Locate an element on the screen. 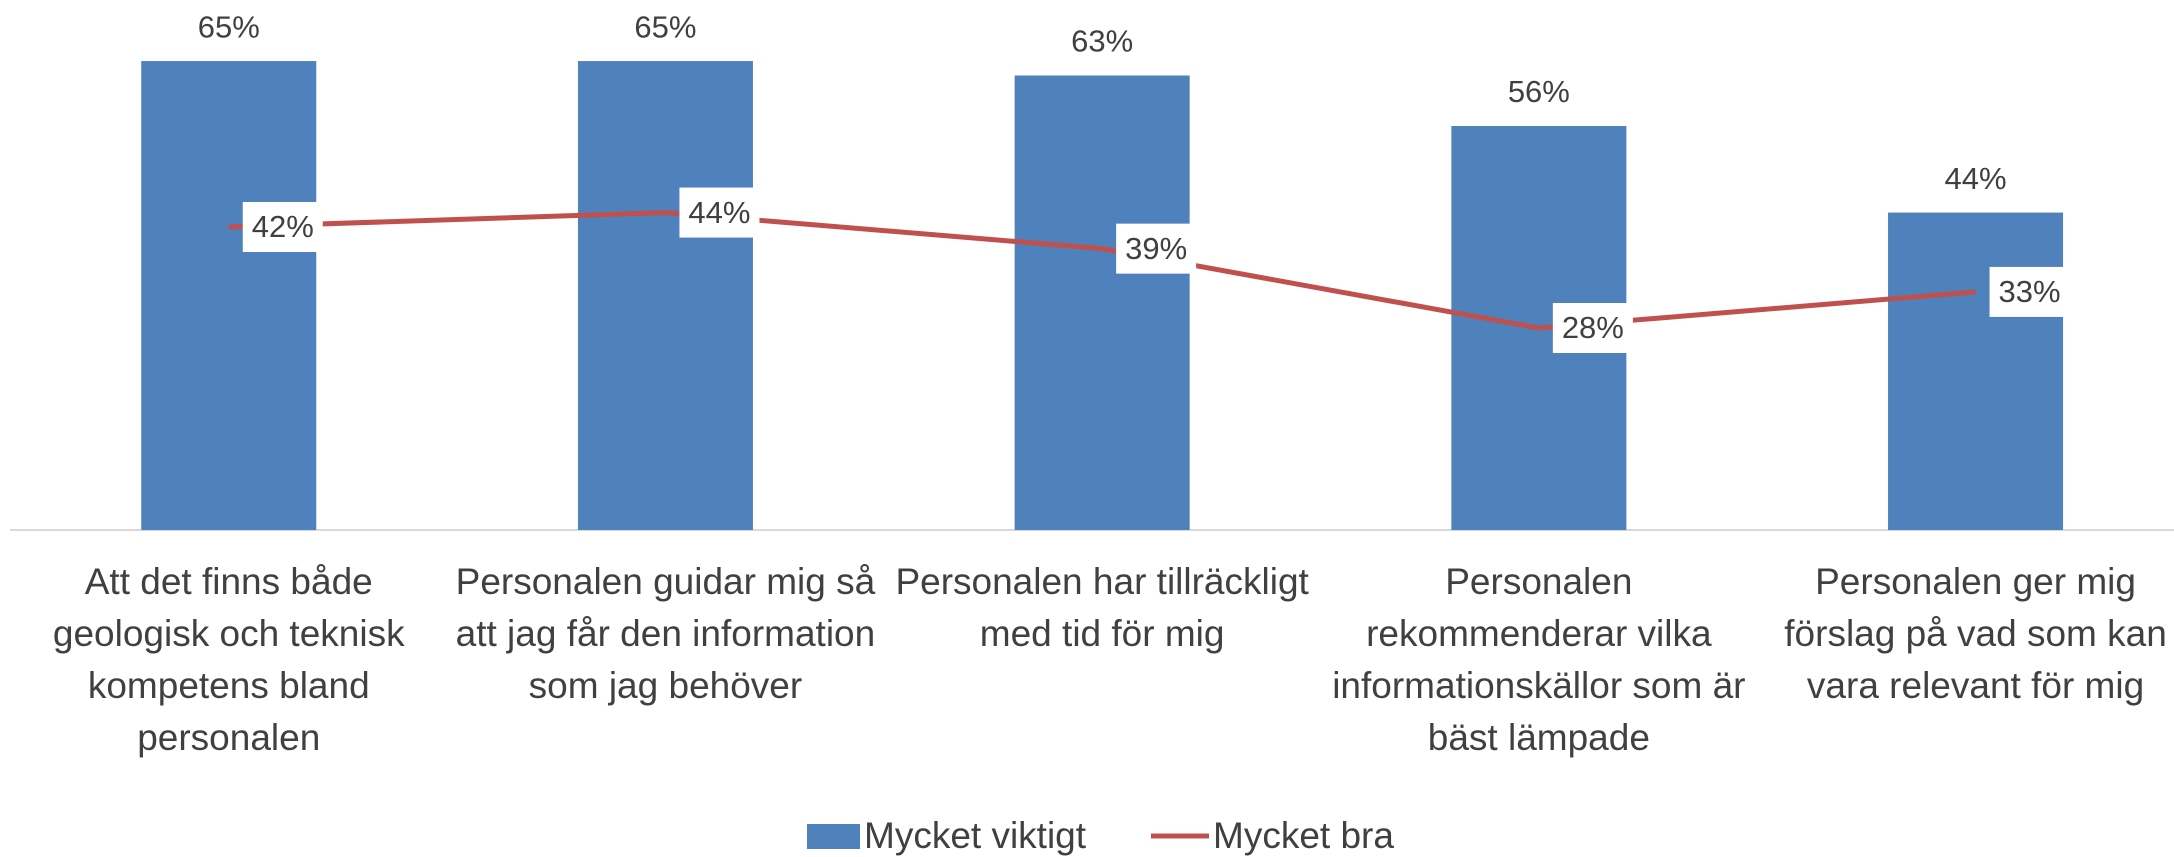 This screenshot has height=857, width=2174. legend-label: Mycket bra is located at coordinates (1303, 835).